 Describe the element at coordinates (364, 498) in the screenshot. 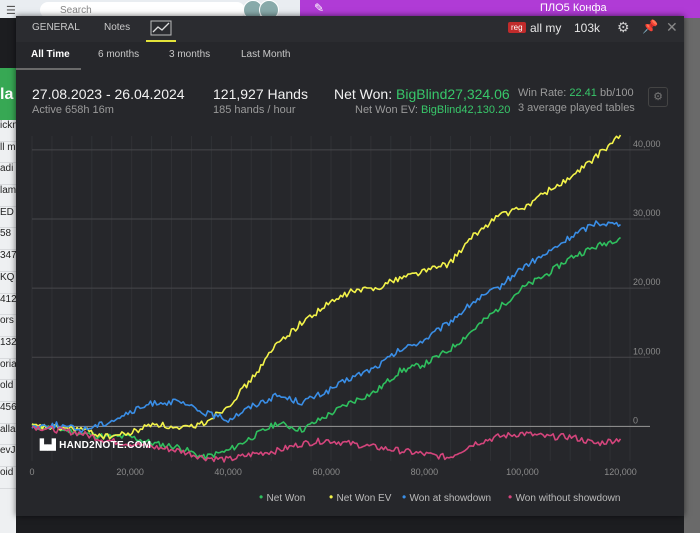

I see `legend-label: Net Won EV` at that location.